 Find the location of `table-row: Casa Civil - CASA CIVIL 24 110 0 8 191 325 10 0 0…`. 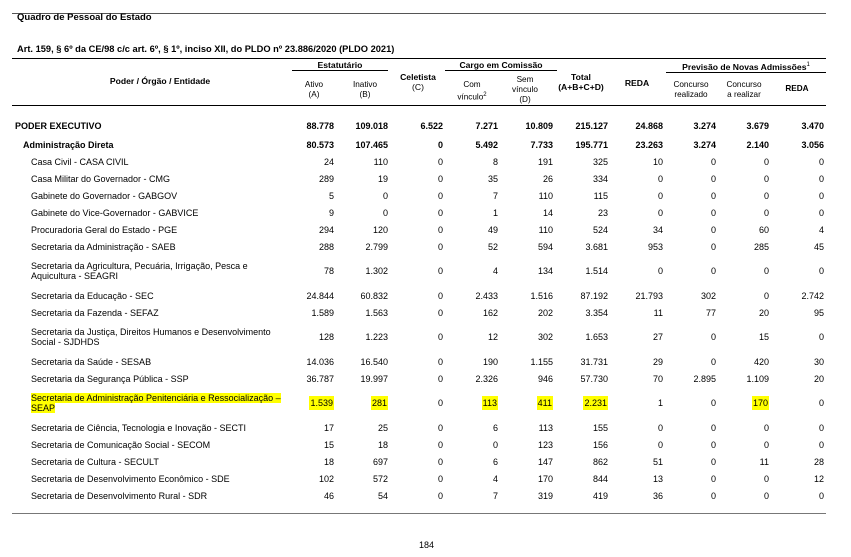

table-row: Casa Civil - CASA CIVIL 24 110 0 8 191 325 10 0 0… is located at coordinates (419, 161).